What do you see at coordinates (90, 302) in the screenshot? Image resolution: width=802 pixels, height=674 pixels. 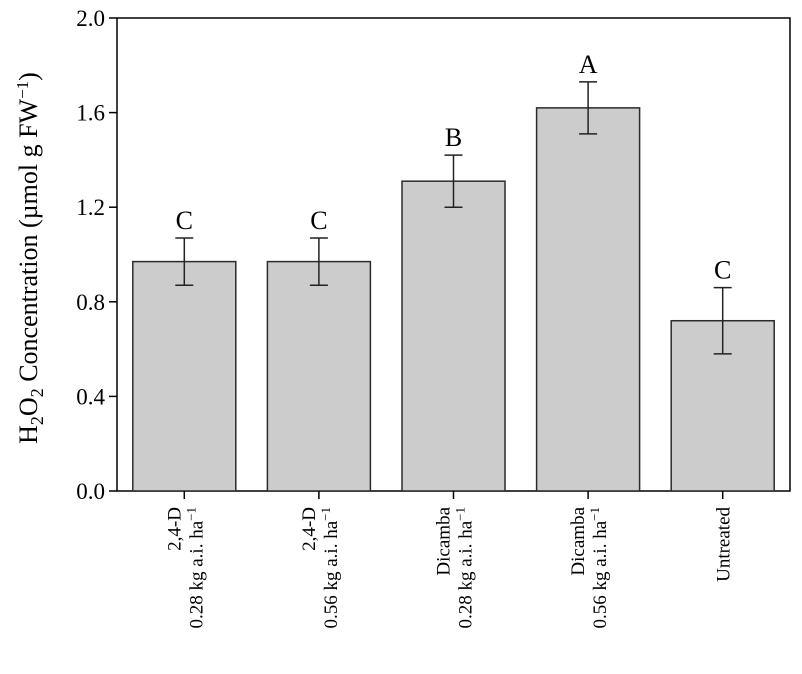 I see `y-tick-label: 0.8` at bounding box center [90, 302].